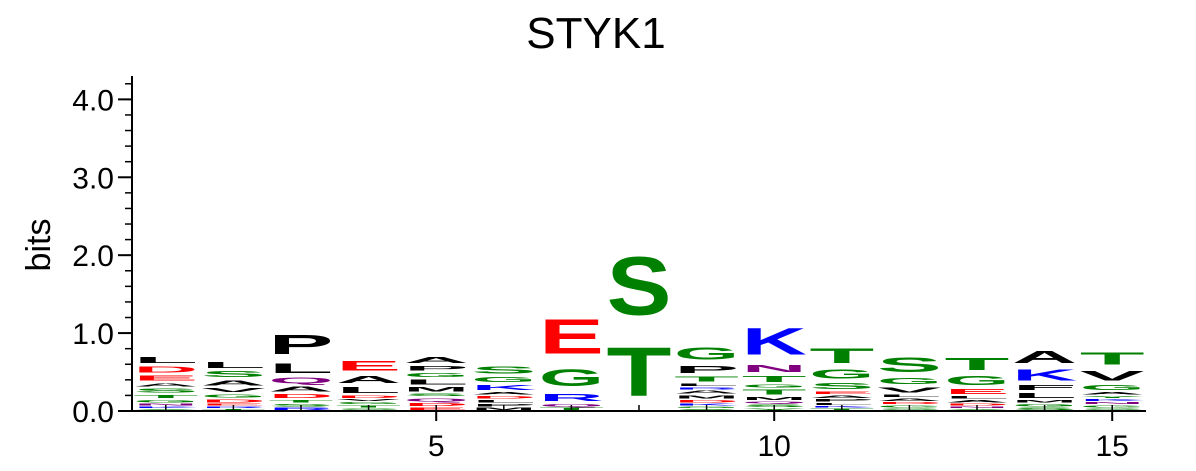  Describe the element at coordinates (639, 286) in the screenshot. I see `logo-letter-p8-S: S` at that location.